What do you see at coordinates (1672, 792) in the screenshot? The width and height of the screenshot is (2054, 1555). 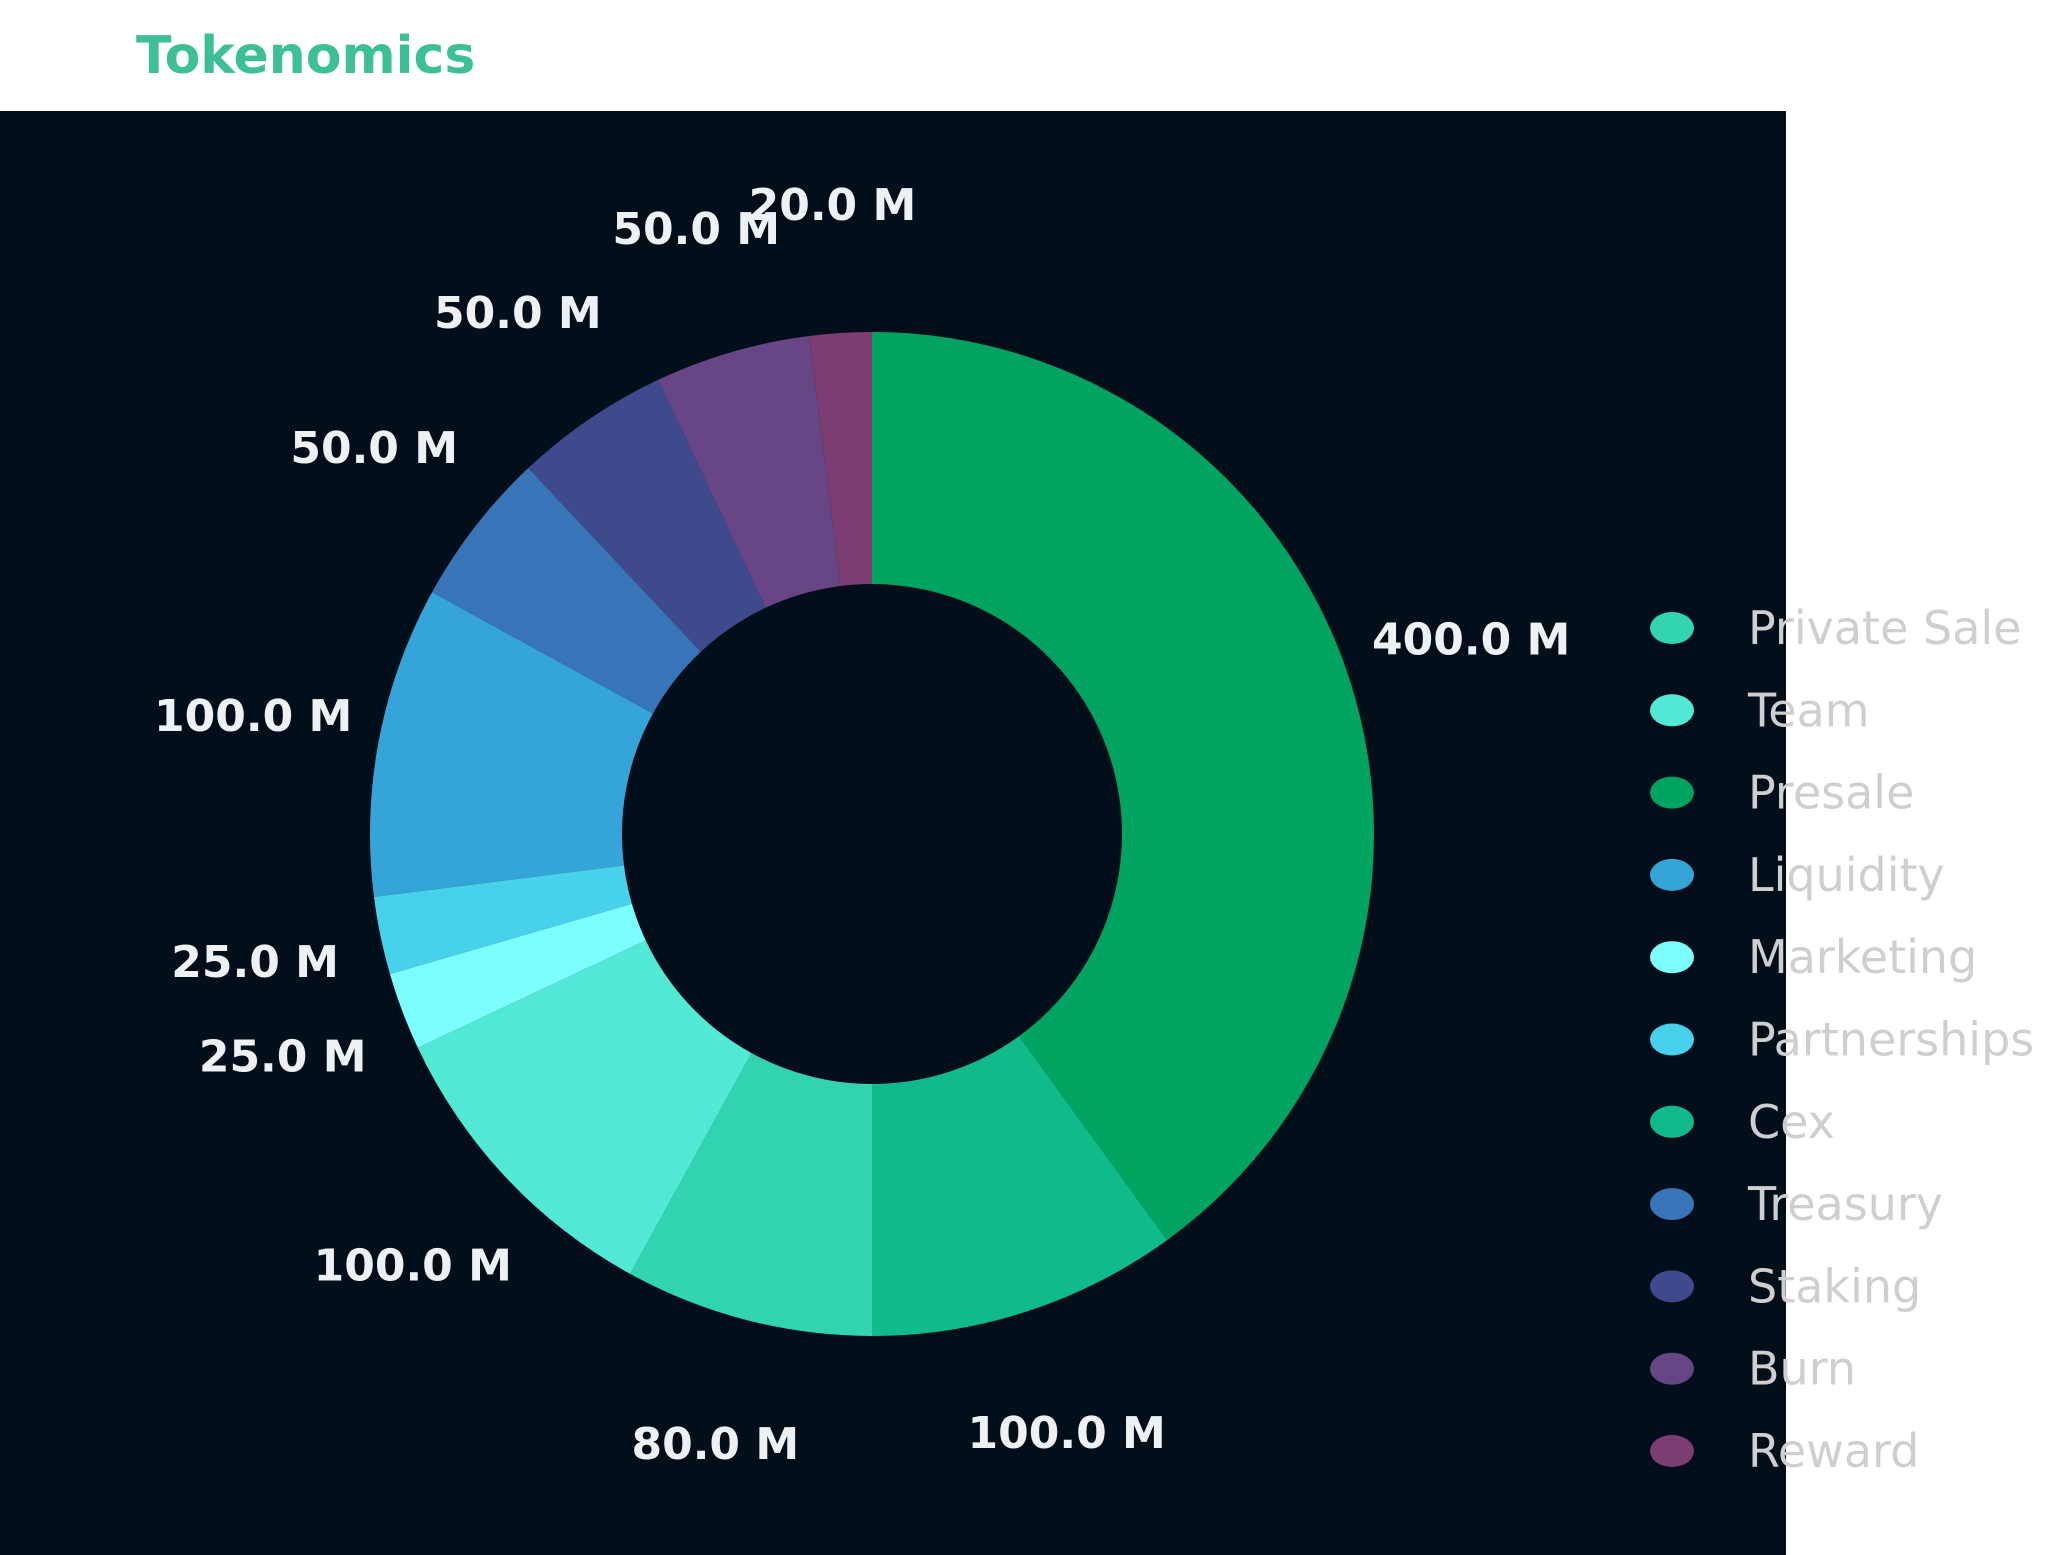 I see `legend-swatch-presale` at bounding box center [1672, 792].